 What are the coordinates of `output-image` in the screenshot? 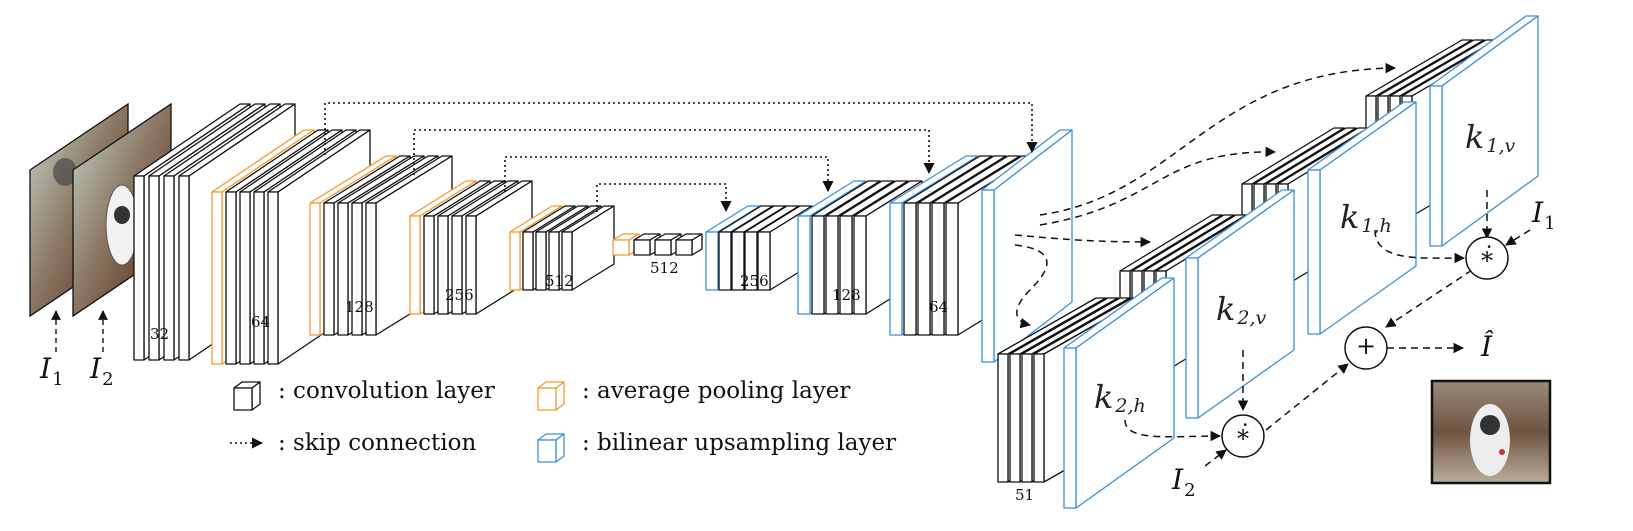 It's located at (1491, 432).